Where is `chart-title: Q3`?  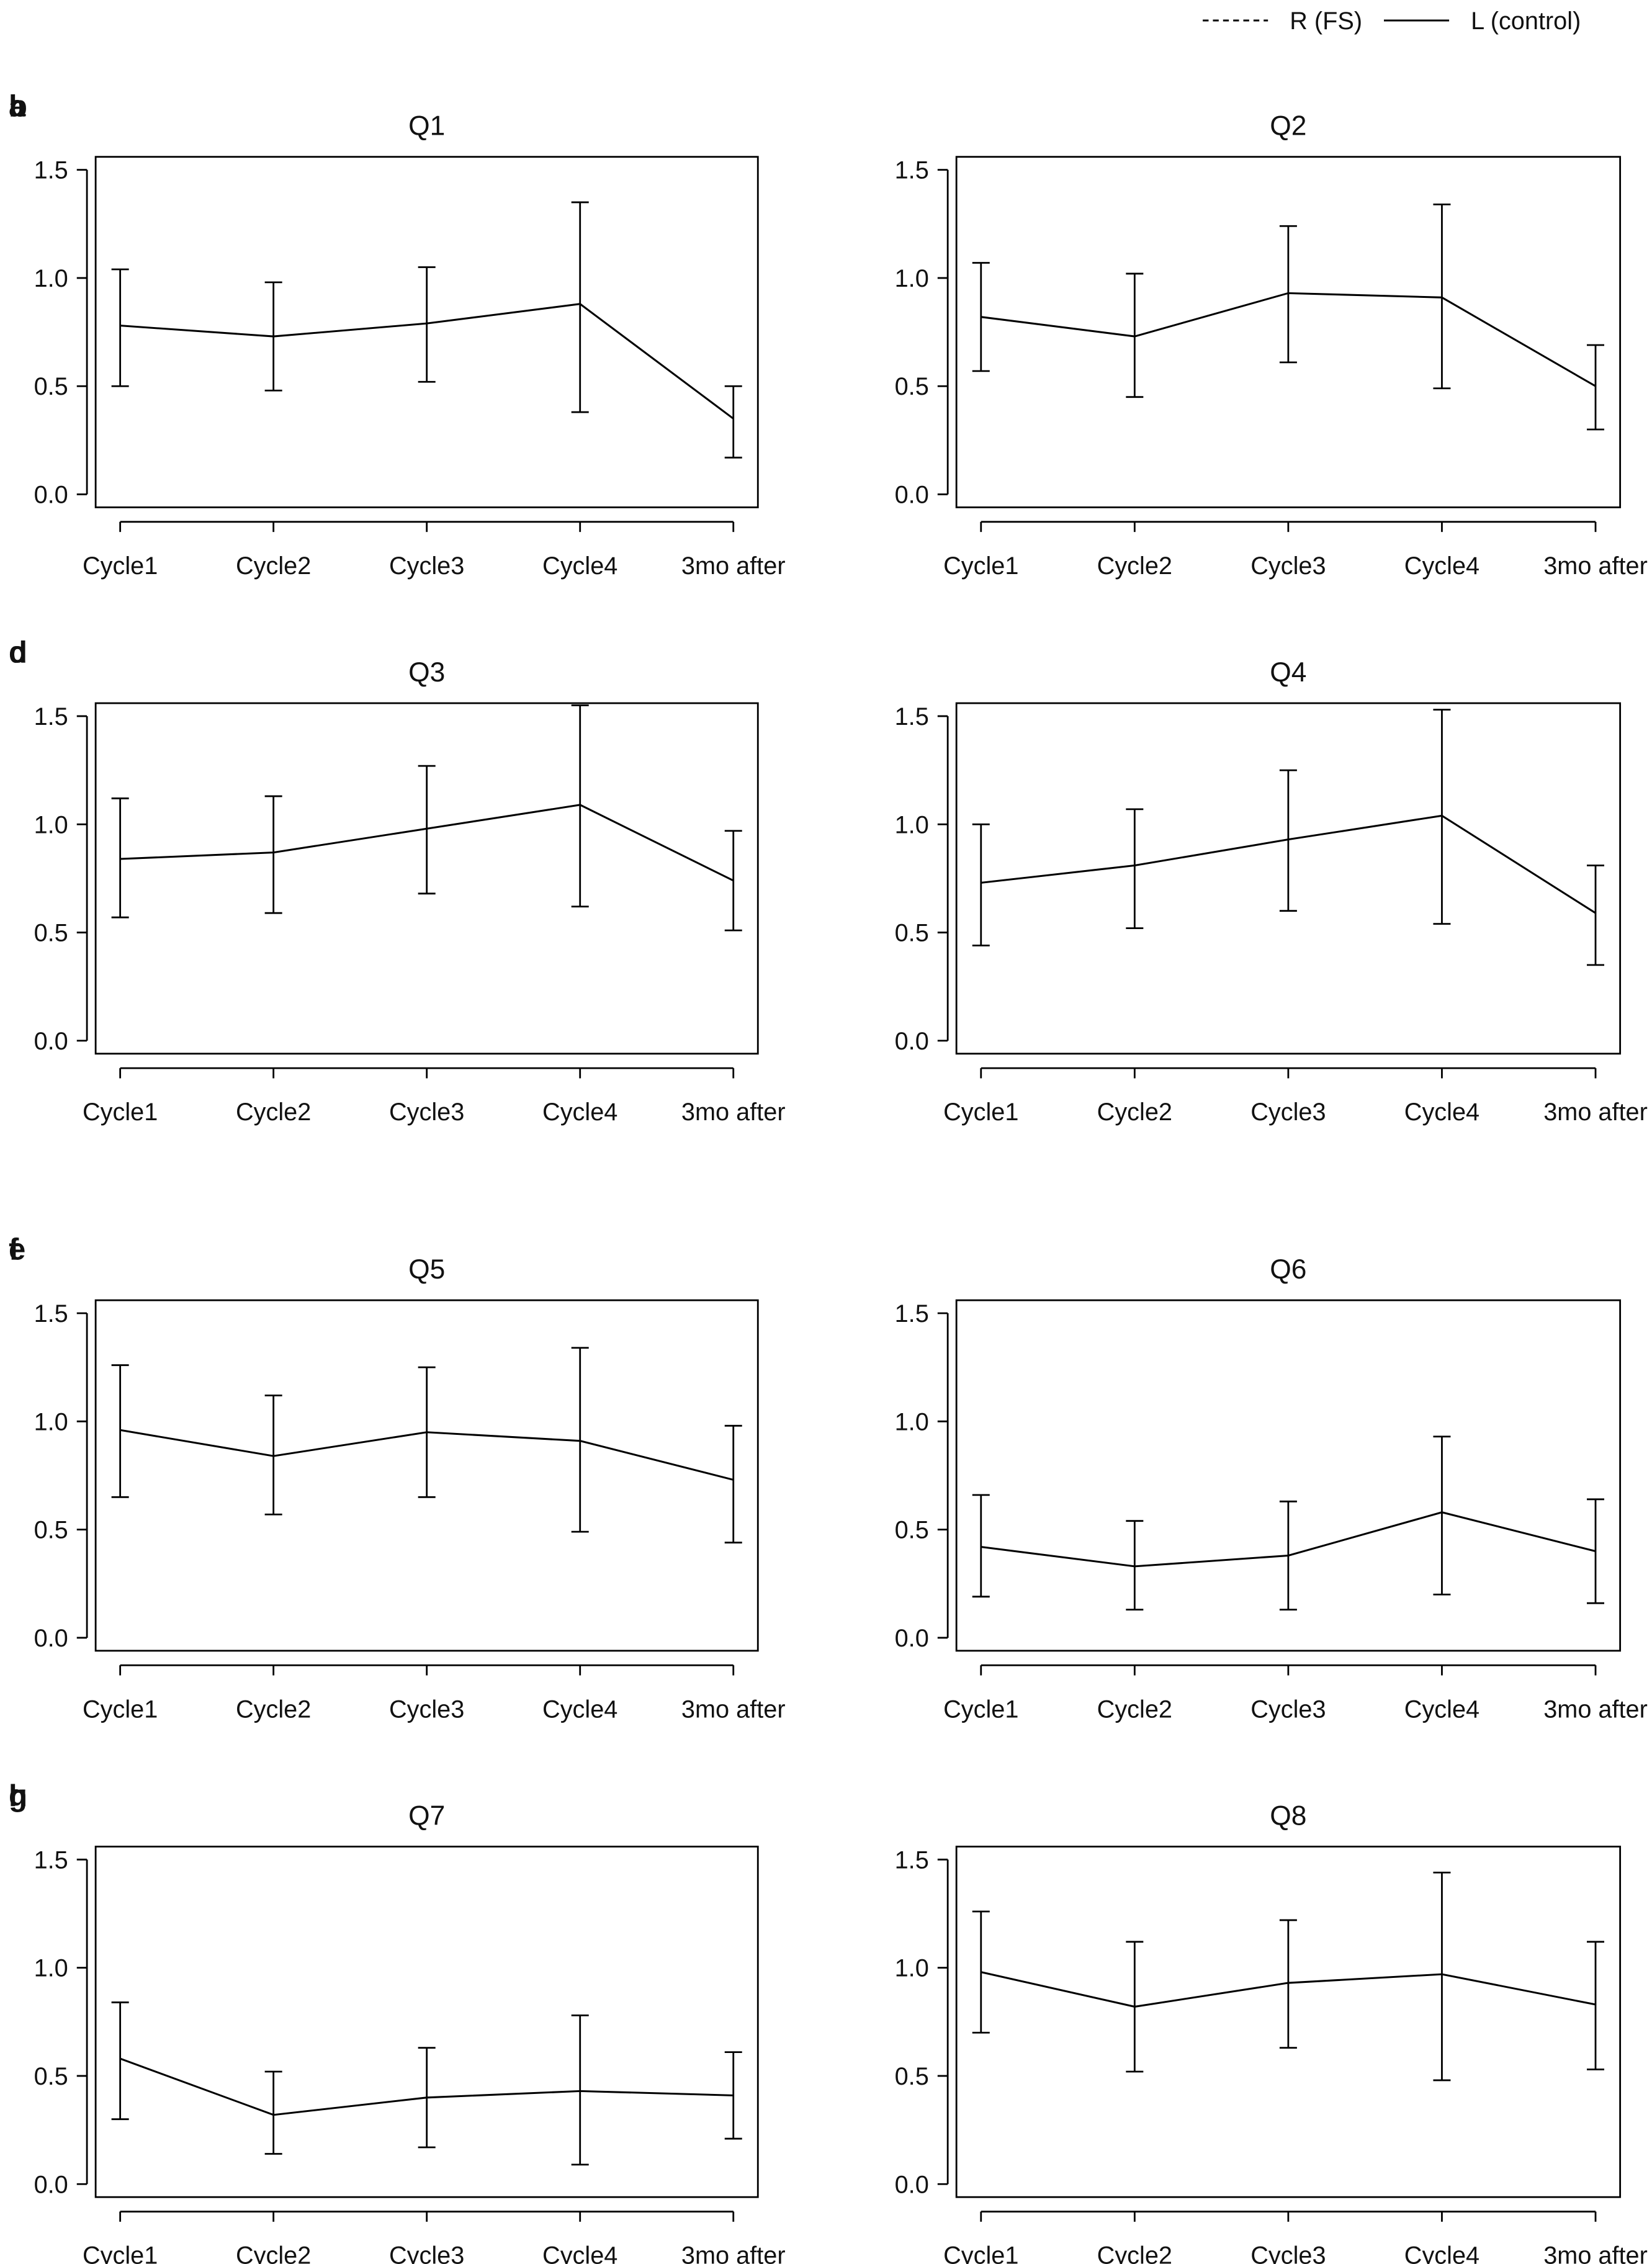 chart-title: Q3 is located at coordinates (426, 672).